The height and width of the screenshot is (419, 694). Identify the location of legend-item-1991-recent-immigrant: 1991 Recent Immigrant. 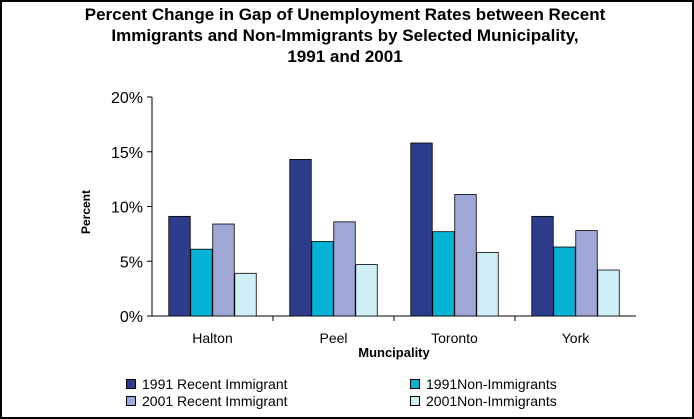
(207, 384).